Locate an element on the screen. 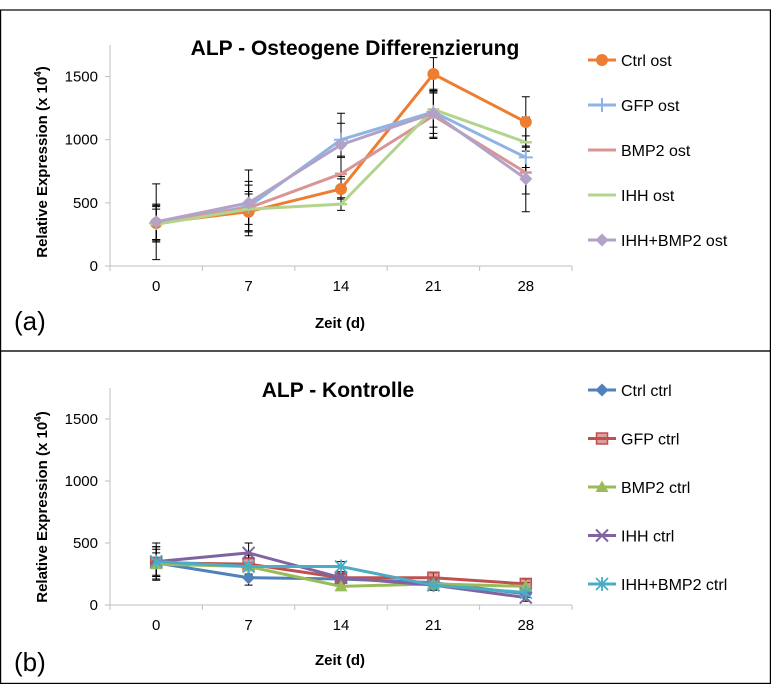 Image resolution: width=771 pixels, height=684 pixels. legend-item: BMP2 ost is located at coordinates (639, 151).